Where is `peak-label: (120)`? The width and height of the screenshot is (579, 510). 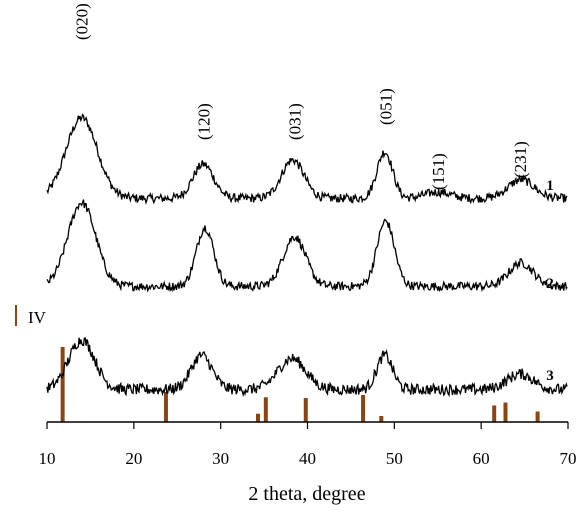 peak-label: (120) is located at coordinates (203, 121).